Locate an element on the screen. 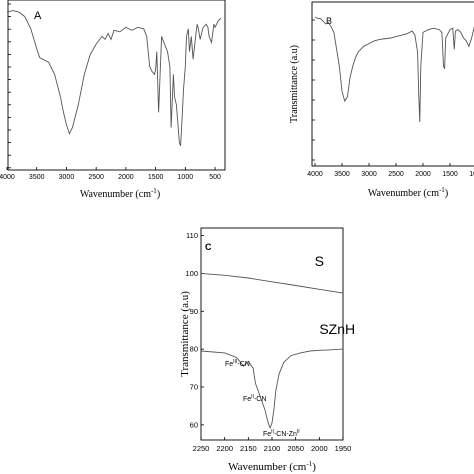 The width and height of the screenshot is (474, 474). panel-a-x-tick-label: 2500 is located at coordinates (96, 177).